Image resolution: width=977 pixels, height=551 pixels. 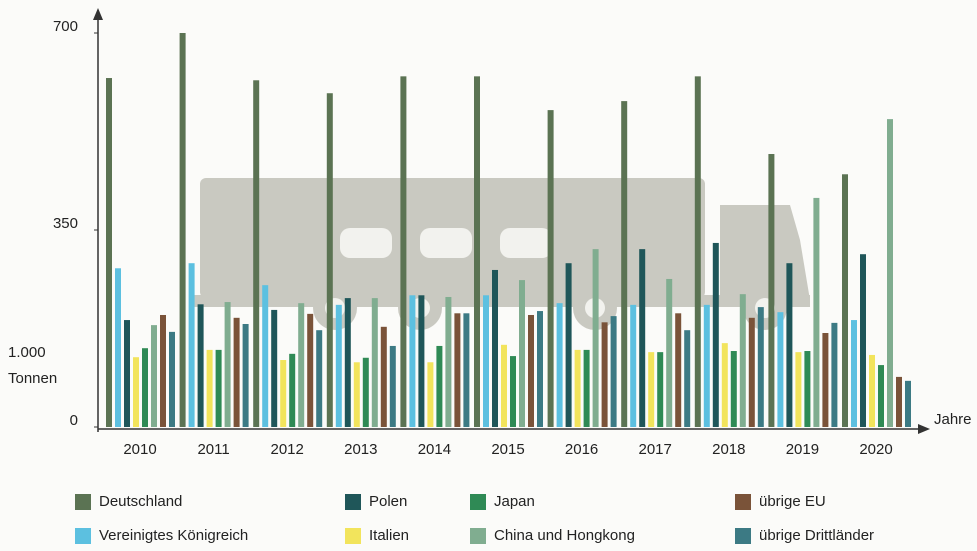 I want to click on x-tick-label: 2016, so click(x=581, y=449).